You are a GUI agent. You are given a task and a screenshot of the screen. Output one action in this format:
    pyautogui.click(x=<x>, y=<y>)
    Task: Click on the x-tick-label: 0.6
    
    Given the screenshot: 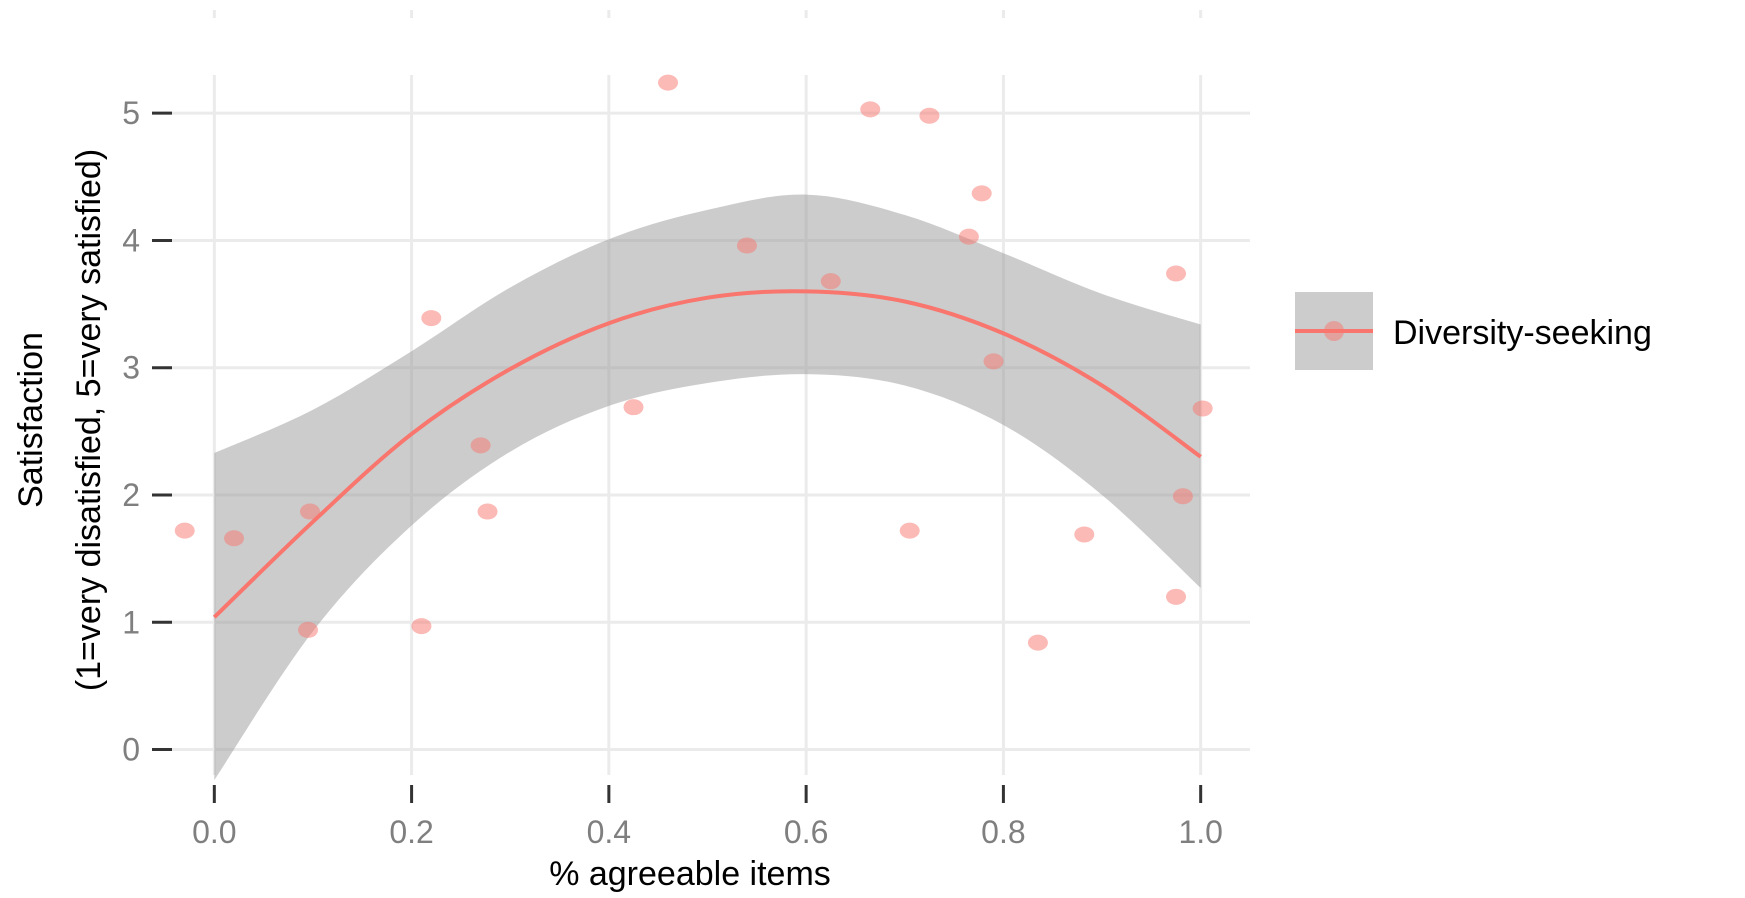 What is the action you would take?
    pyautogui.click(x=806, y=832)
    